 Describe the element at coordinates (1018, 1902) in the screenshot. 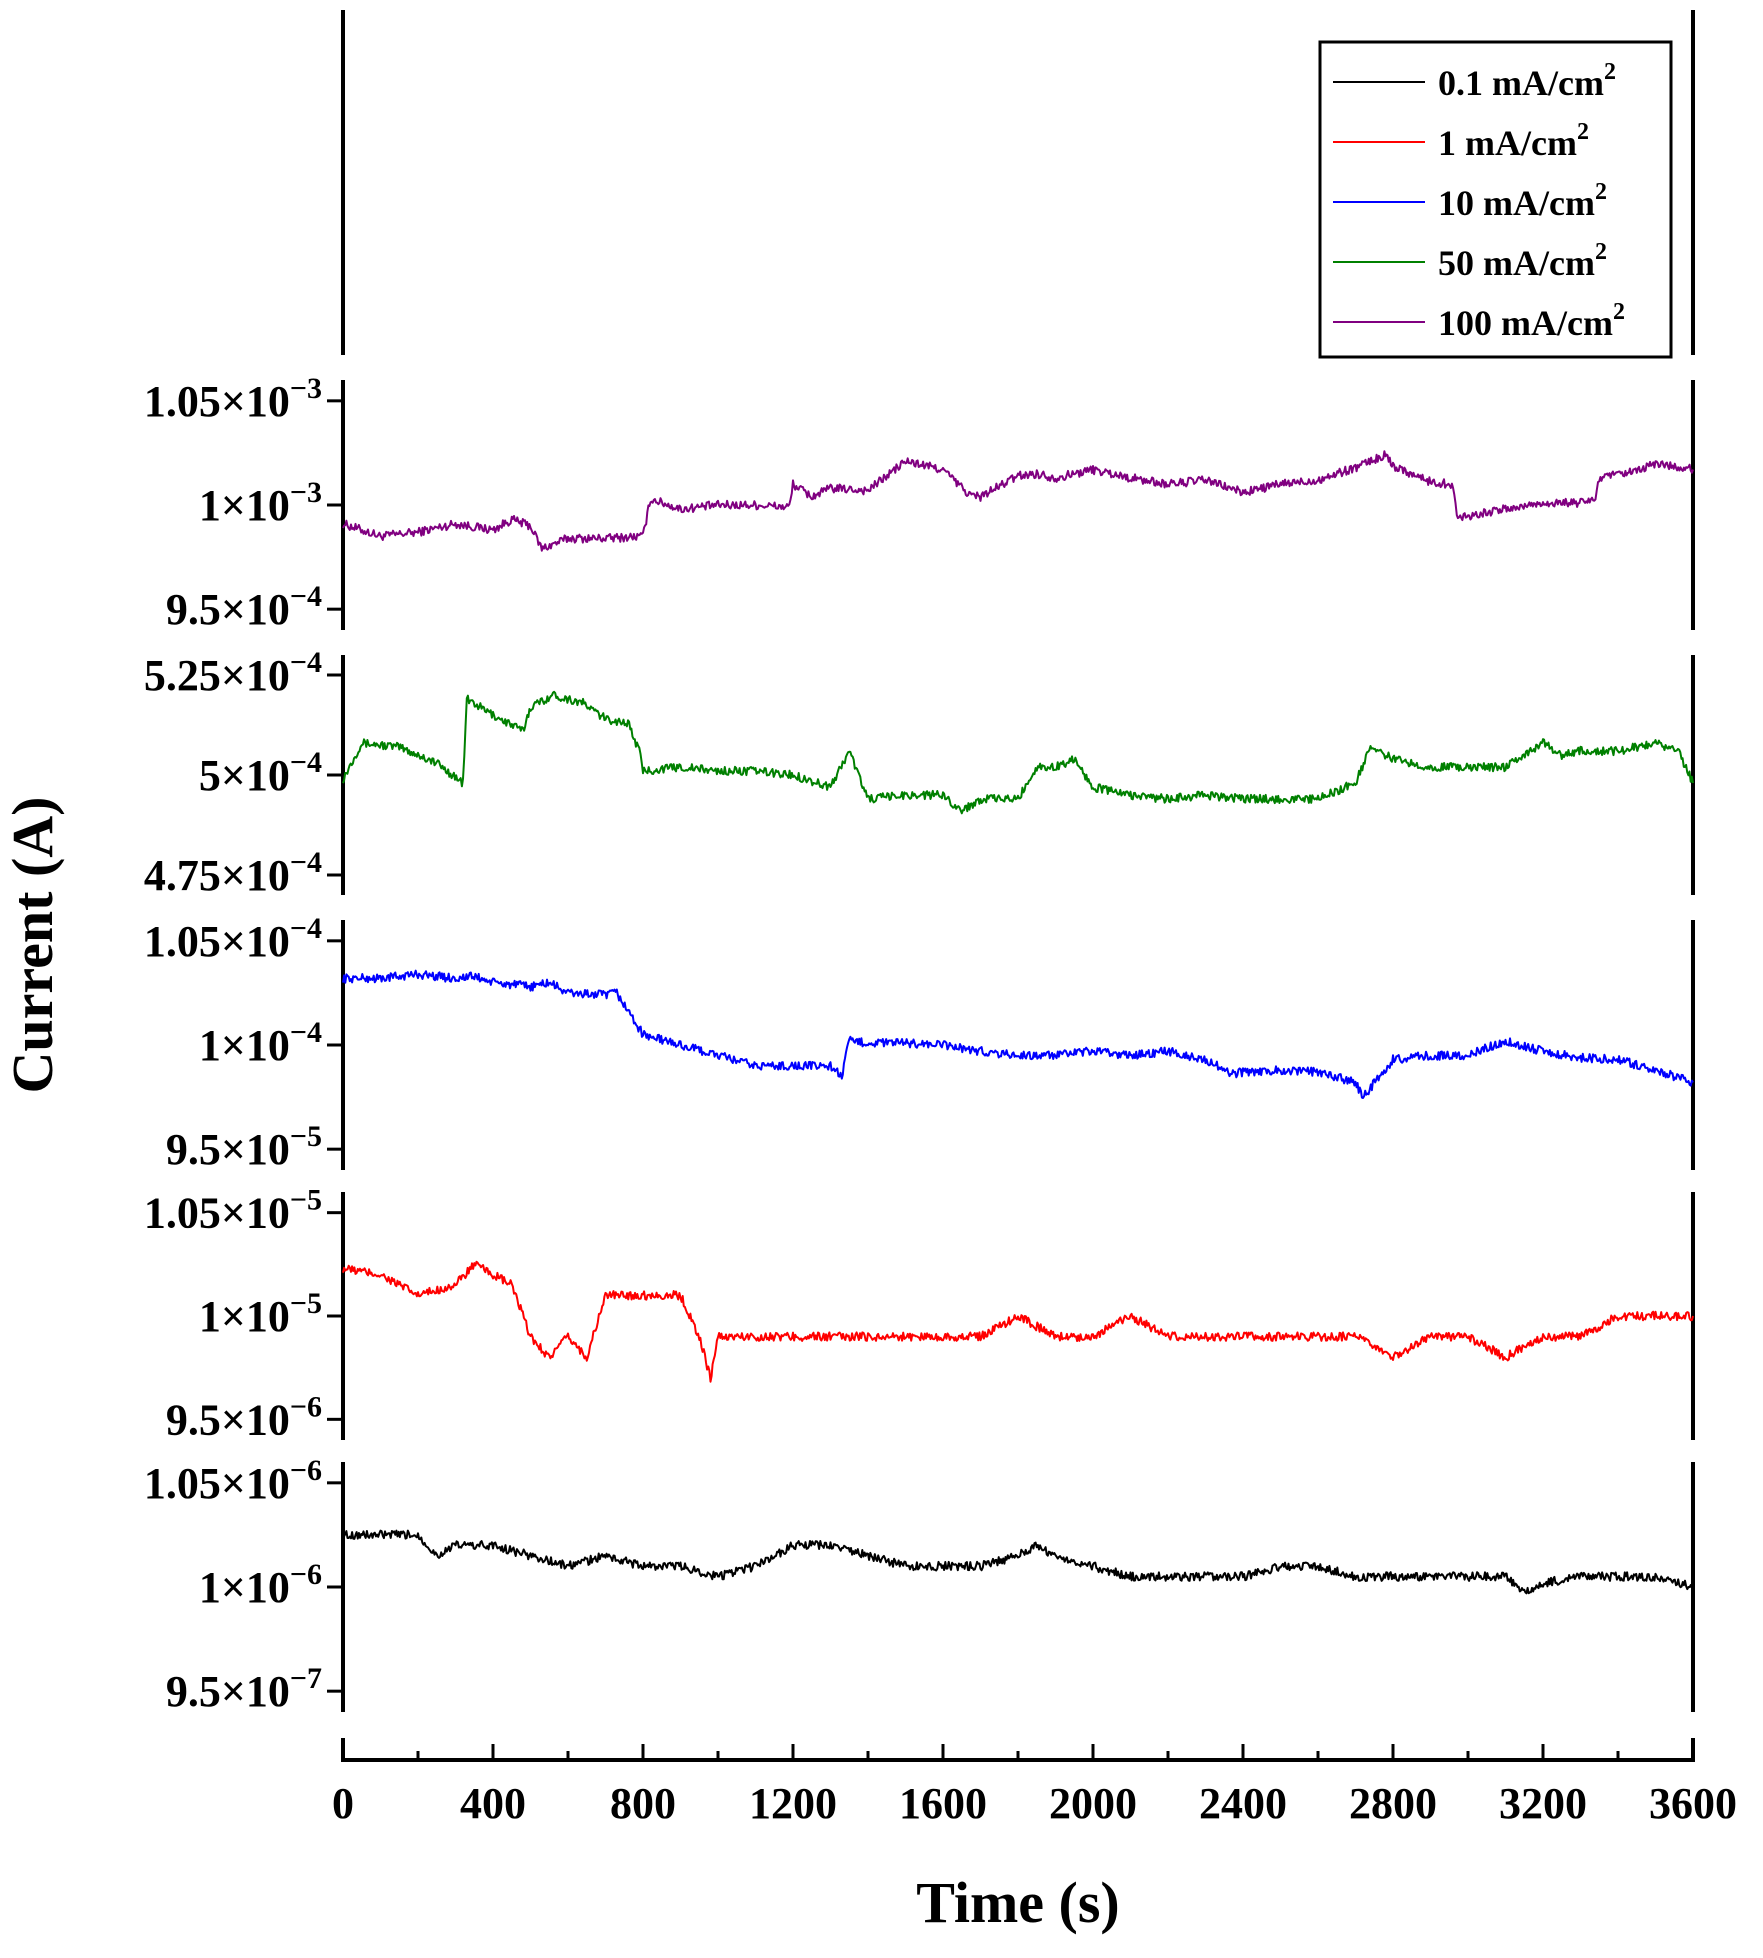

I see `x-axis-title: Time (s)` at that location.